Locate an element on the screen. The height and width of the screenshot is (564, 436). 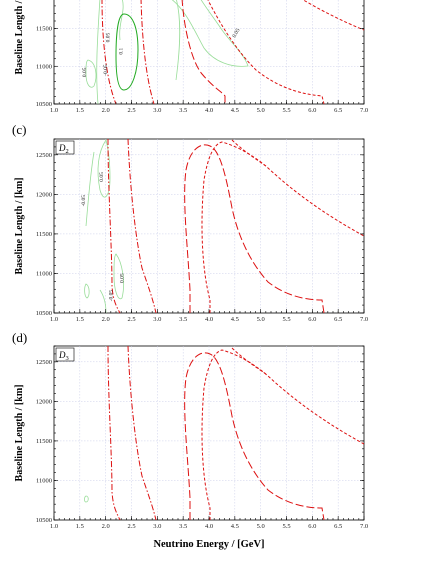
y-tick-label: 12000 is located at coordinates (44, 402).